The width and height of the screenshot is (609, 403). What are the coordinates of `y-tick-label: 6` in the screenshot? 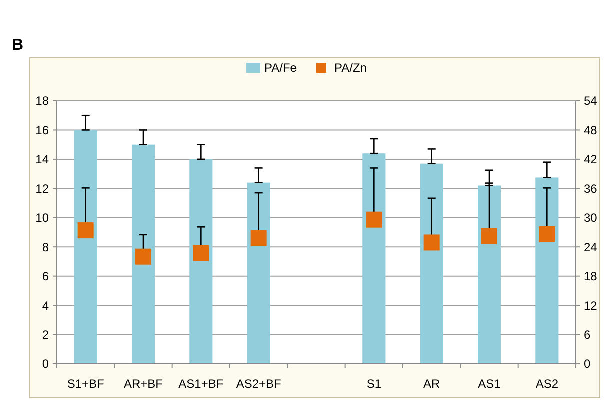 It's located at (46, 277).